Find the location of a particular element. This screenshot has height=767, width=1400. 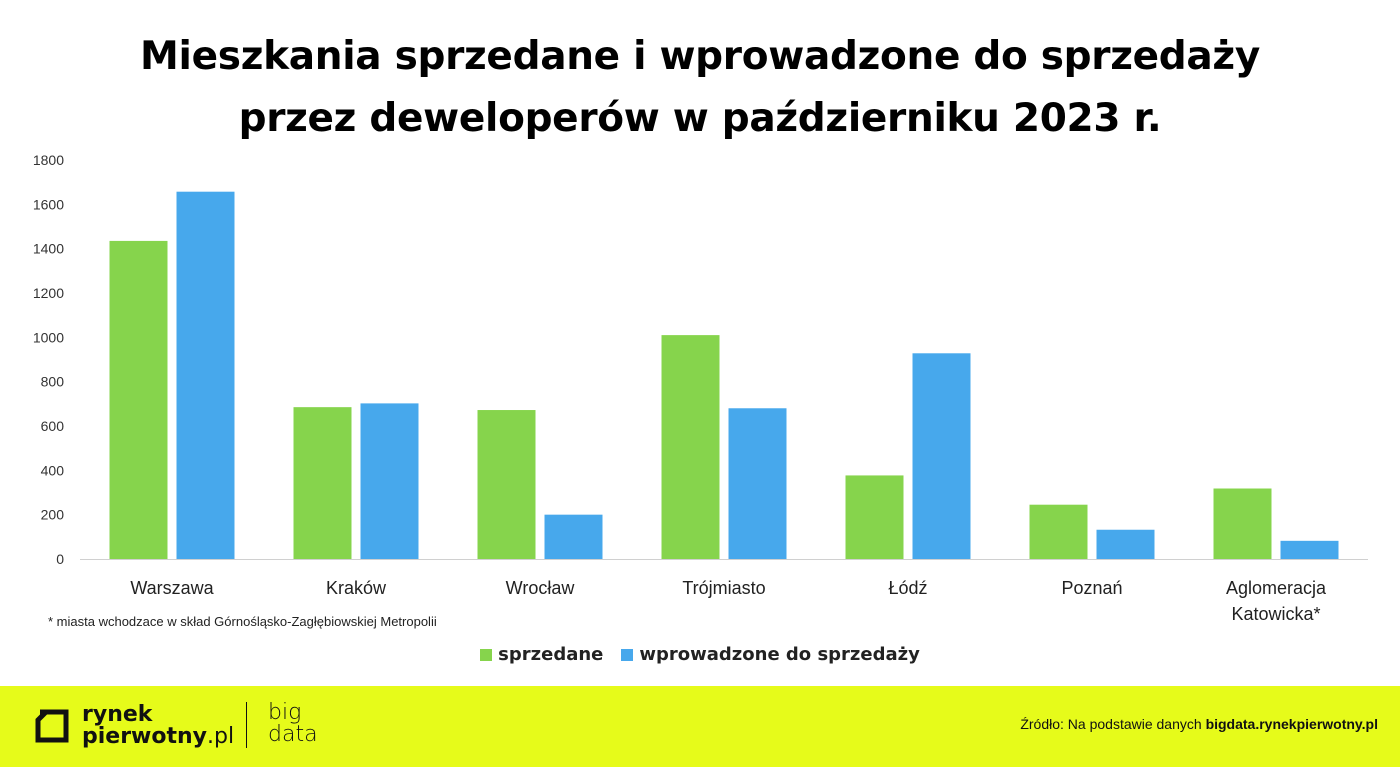

y-tick-label: 1400 is located at coordinates (48, 249).